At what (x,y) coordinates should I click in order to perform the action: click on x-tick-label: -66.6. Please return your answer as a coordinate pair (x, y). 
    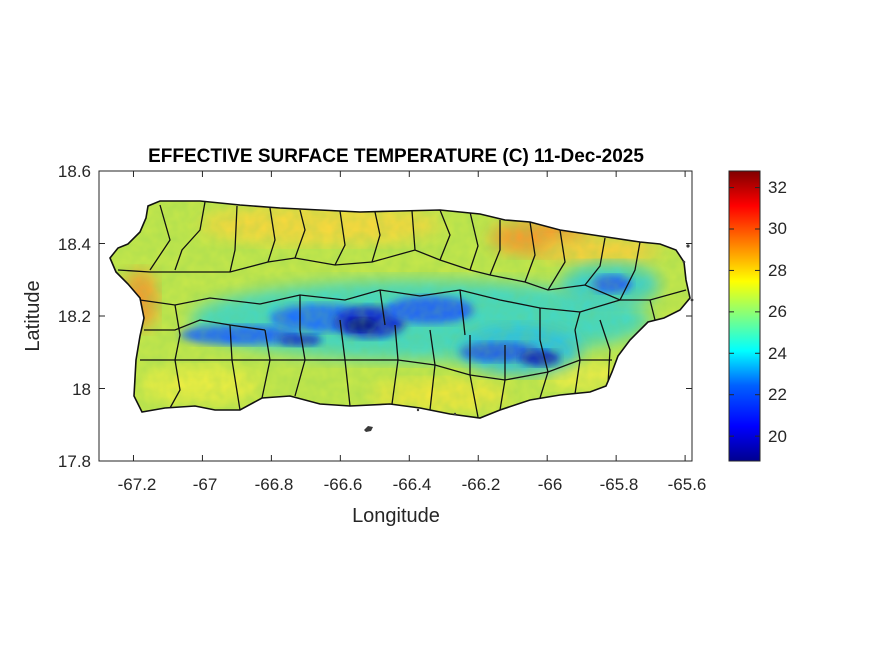
    Looking at the image, I should click on (343, 484).